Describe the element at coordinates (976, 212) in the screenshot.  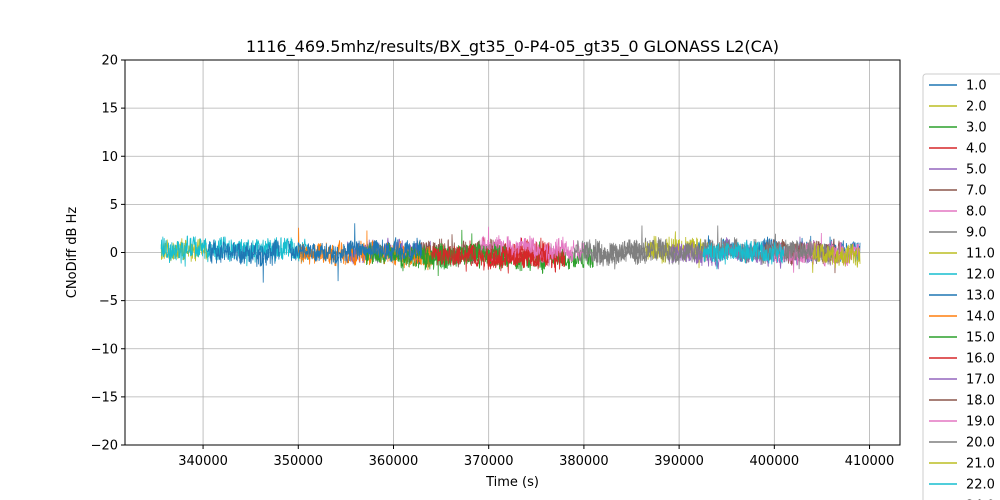
I see `legend-label: 8.0` at that location.